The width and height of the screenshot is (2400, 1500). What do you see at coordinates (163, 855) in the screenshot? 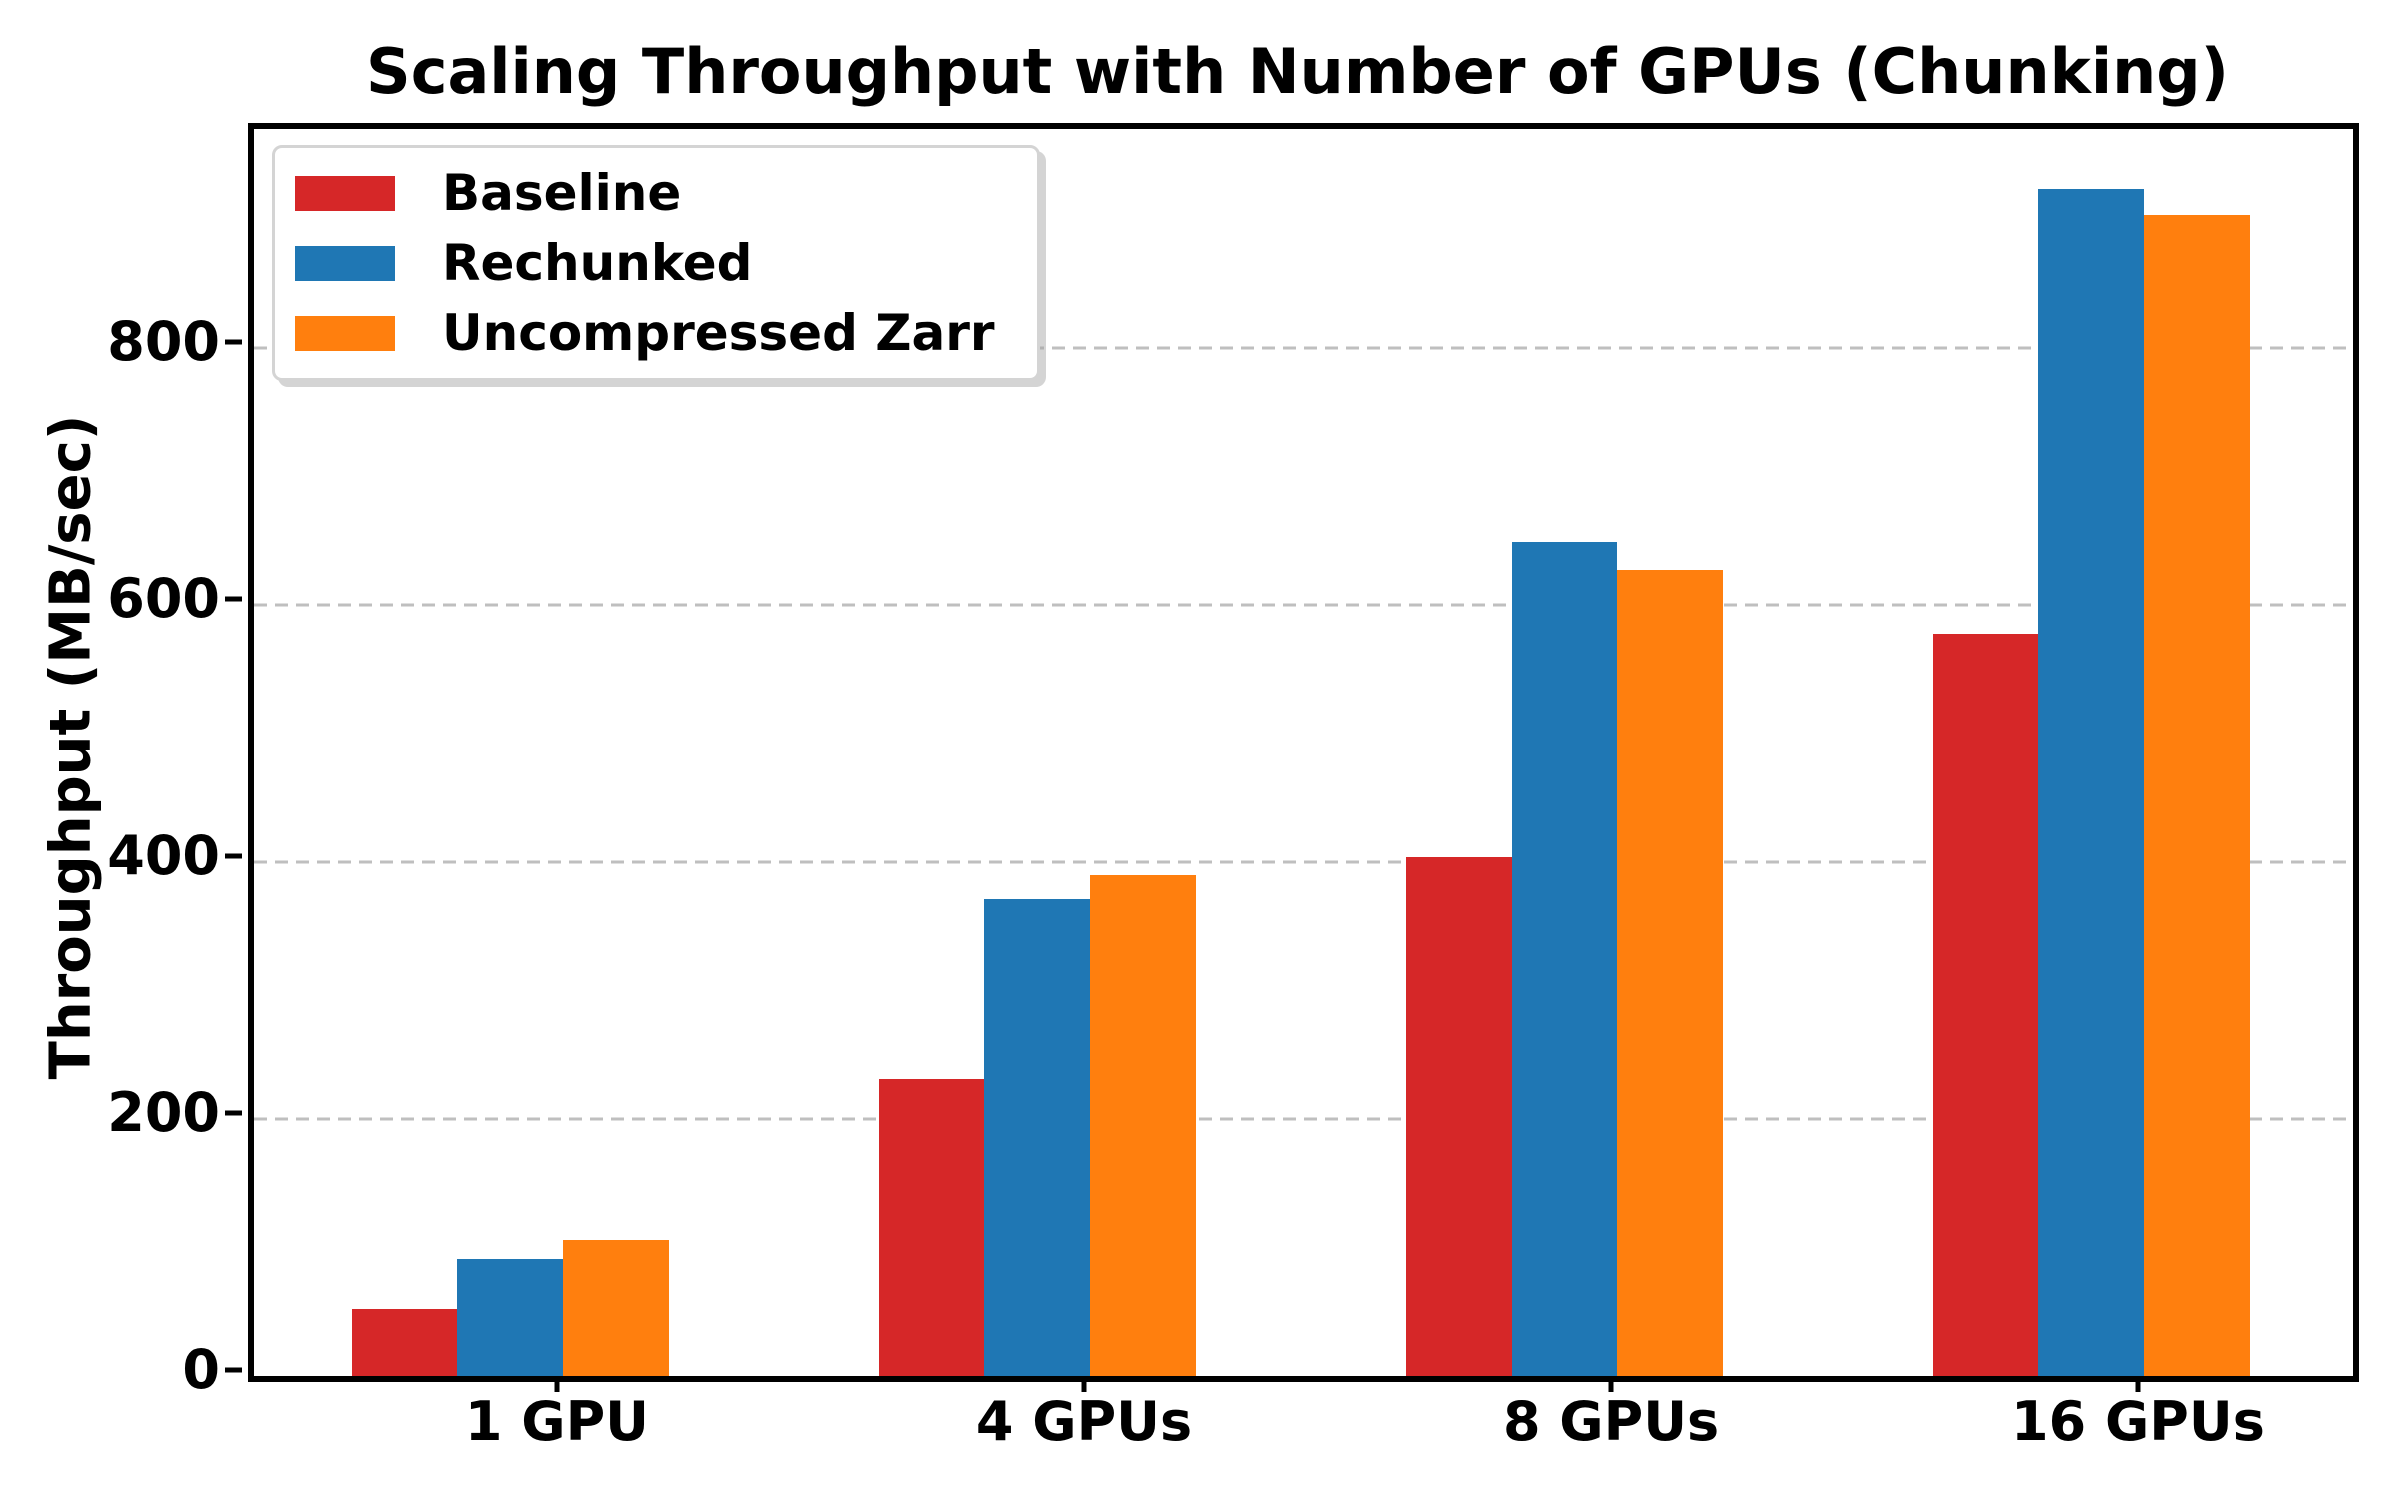
I see `y-tick-label-400: 400` at bounding box center [163, 855].